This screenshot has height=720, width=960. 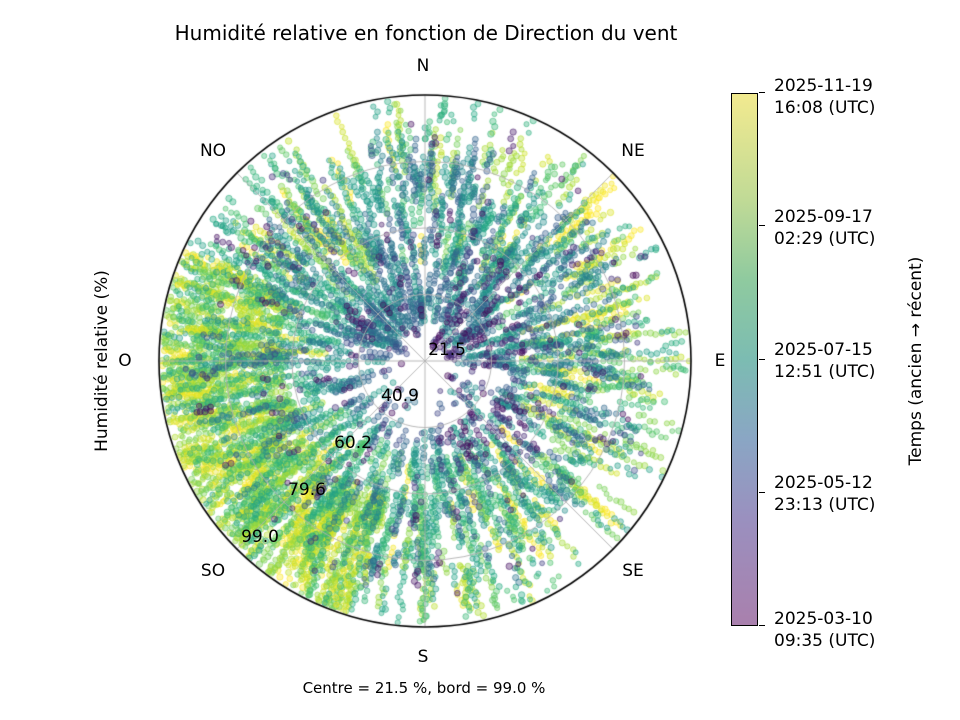 I want to click on colorbar-tick-label-time: 12:51 (UTC), so click(x=825, y=372).